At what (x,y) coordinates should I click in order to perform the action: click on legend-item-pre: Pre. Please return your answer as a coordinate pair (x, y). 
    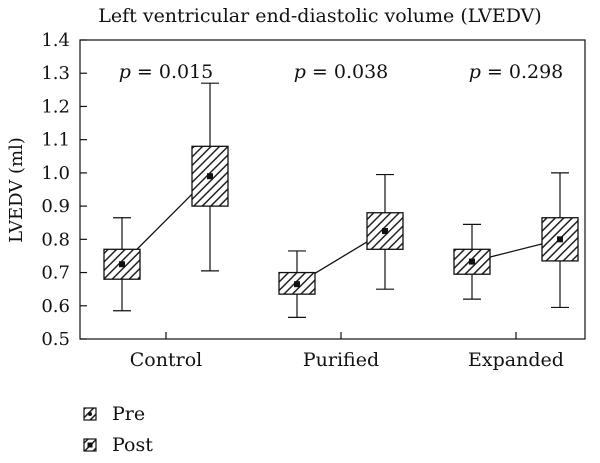
    Looking at the image, I should click on (114, 414).